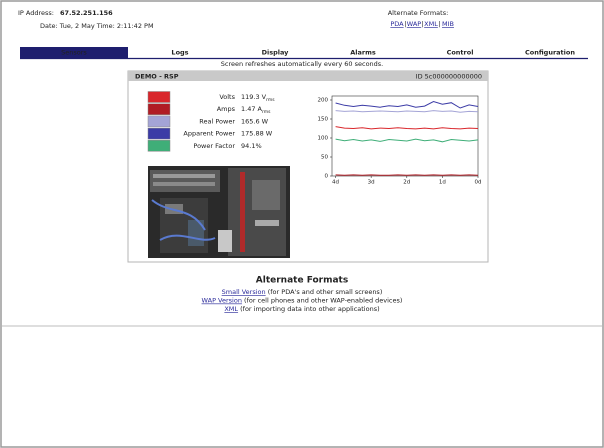 The height and width of the screenshot is (448, 604). What do you see at coordinates (478, 183) in the screenshot?
I see `x-tick-label: 0d` at bounding box center [478, 183].